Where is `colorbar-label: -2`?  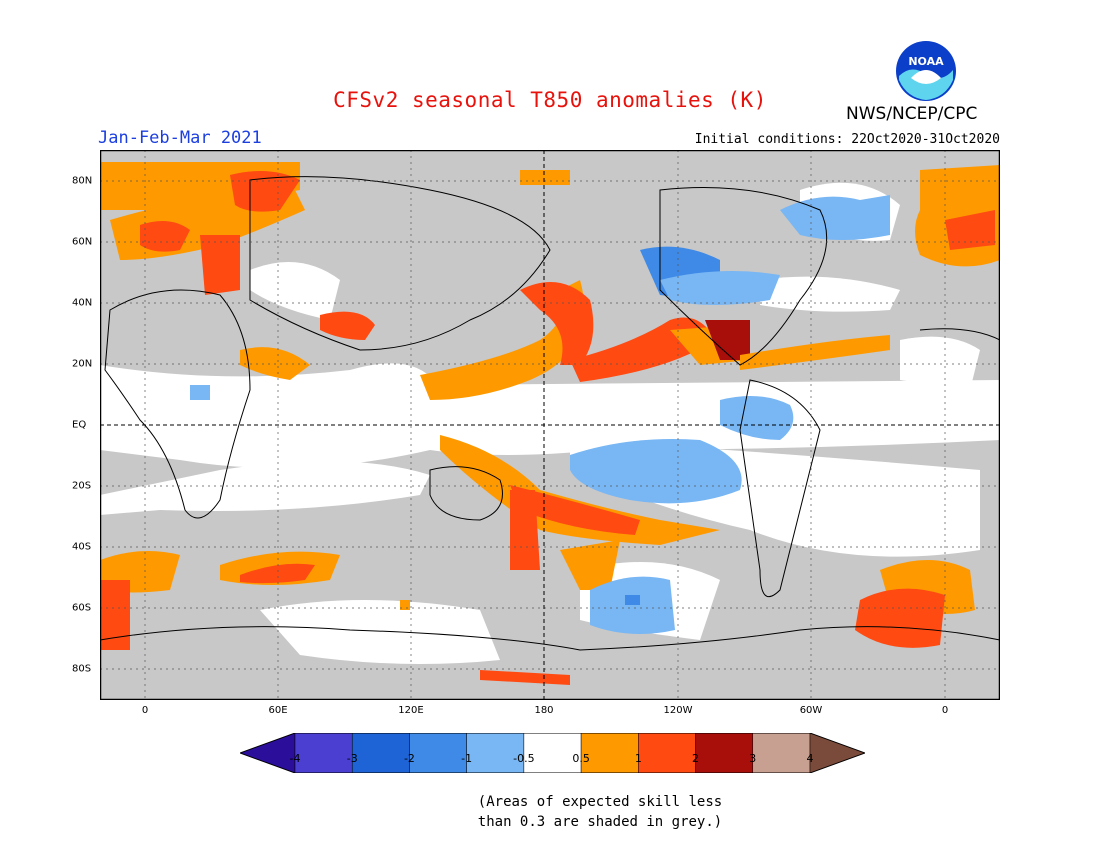
colorbar-label: -2 is located at coordinates (409, 758).